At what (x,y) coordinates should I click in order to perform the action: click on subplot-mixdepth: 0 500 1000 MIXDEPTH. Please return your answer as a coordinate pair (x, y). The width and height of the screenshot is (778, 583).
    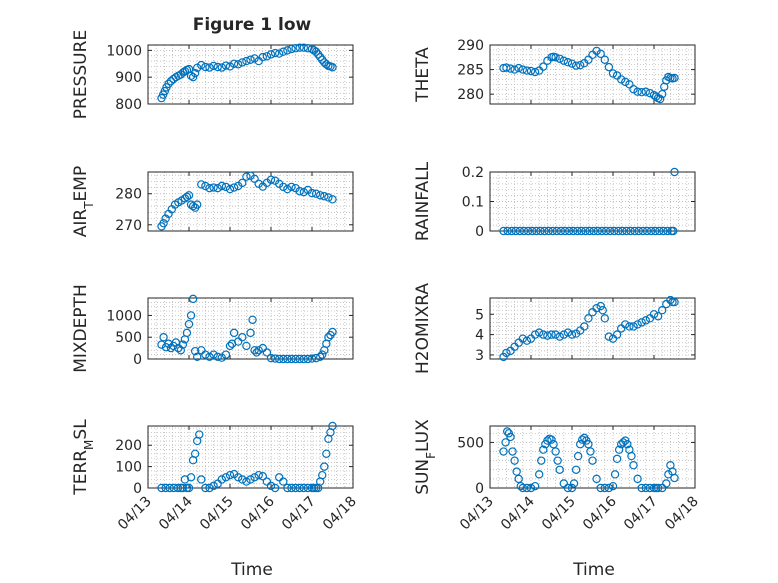
    Looking at the image, I should click on (212, 328).